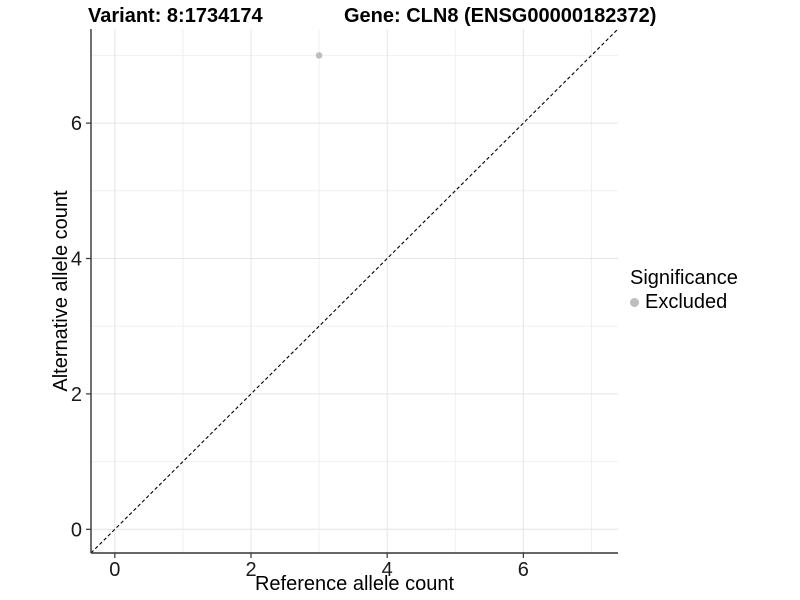 The image size is (800, 600). Describe the element at coordinates (175, 16) in the screenshot. I see `plot-title-variant: Variant: 8:1734174` at that location.